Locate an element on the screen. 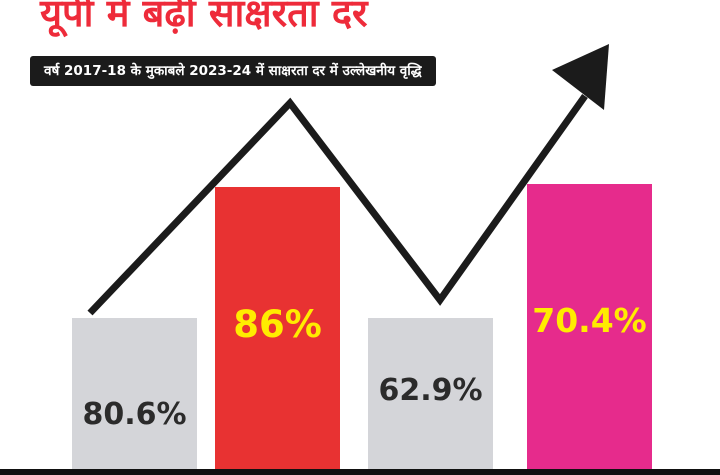 Image resolution: width=720 pixels, height=475 pixels. bar-label-1: 80.6% is located at coordinates (134, 414).